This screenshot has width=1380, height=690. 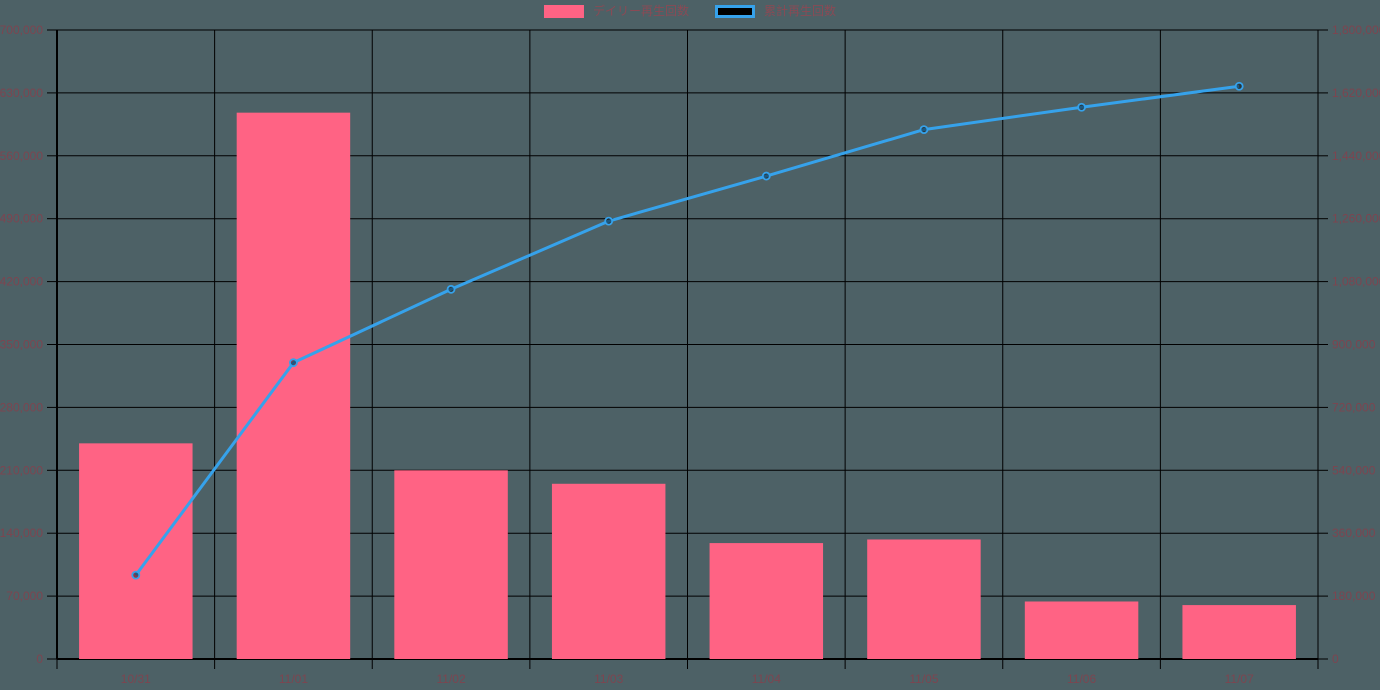 I want to click on x-tick-label: 11/01, so click(x=293, y=679).